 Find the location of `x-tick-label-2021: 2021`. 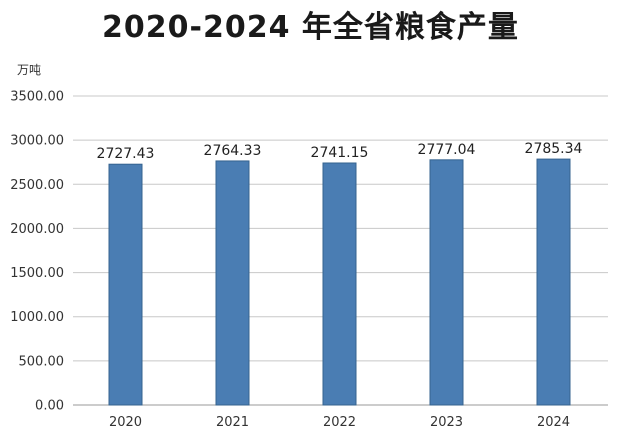

x-tick-label-2021: 2021 is located at coordinates (232, 422).